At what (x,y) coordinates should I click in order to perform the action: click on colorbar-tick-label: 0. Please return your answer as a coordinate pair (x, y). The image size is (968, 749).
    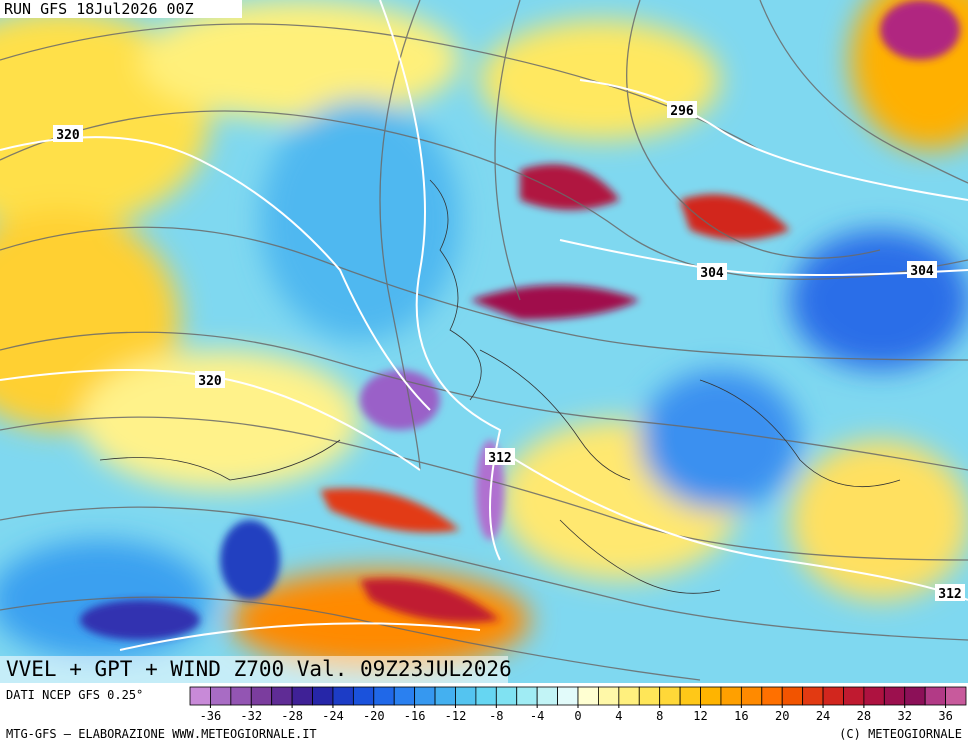
    Looking at the image, I should click on (577, 716).